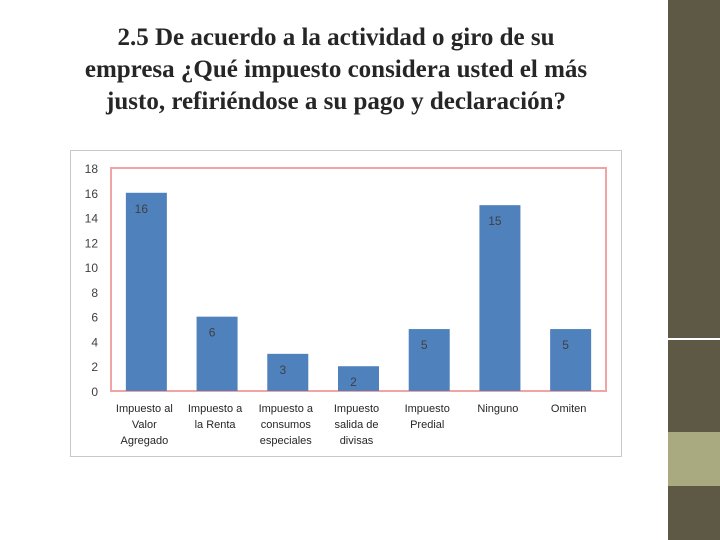  What do you see at coordinates (144, 425) in the screenshot?
I see `x-tick-label: Valor` at bounding box center [144, 425].